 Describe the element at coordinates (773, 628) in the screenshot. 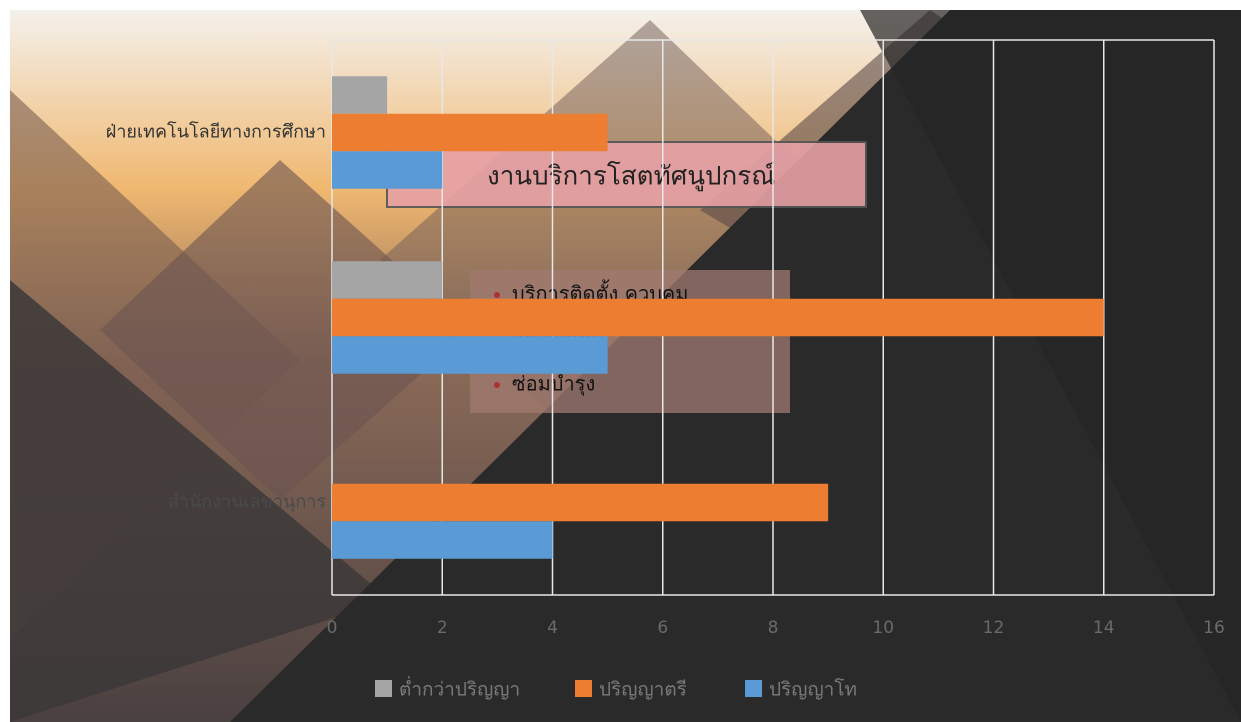

I see `x-tick-label: 8` at that location.